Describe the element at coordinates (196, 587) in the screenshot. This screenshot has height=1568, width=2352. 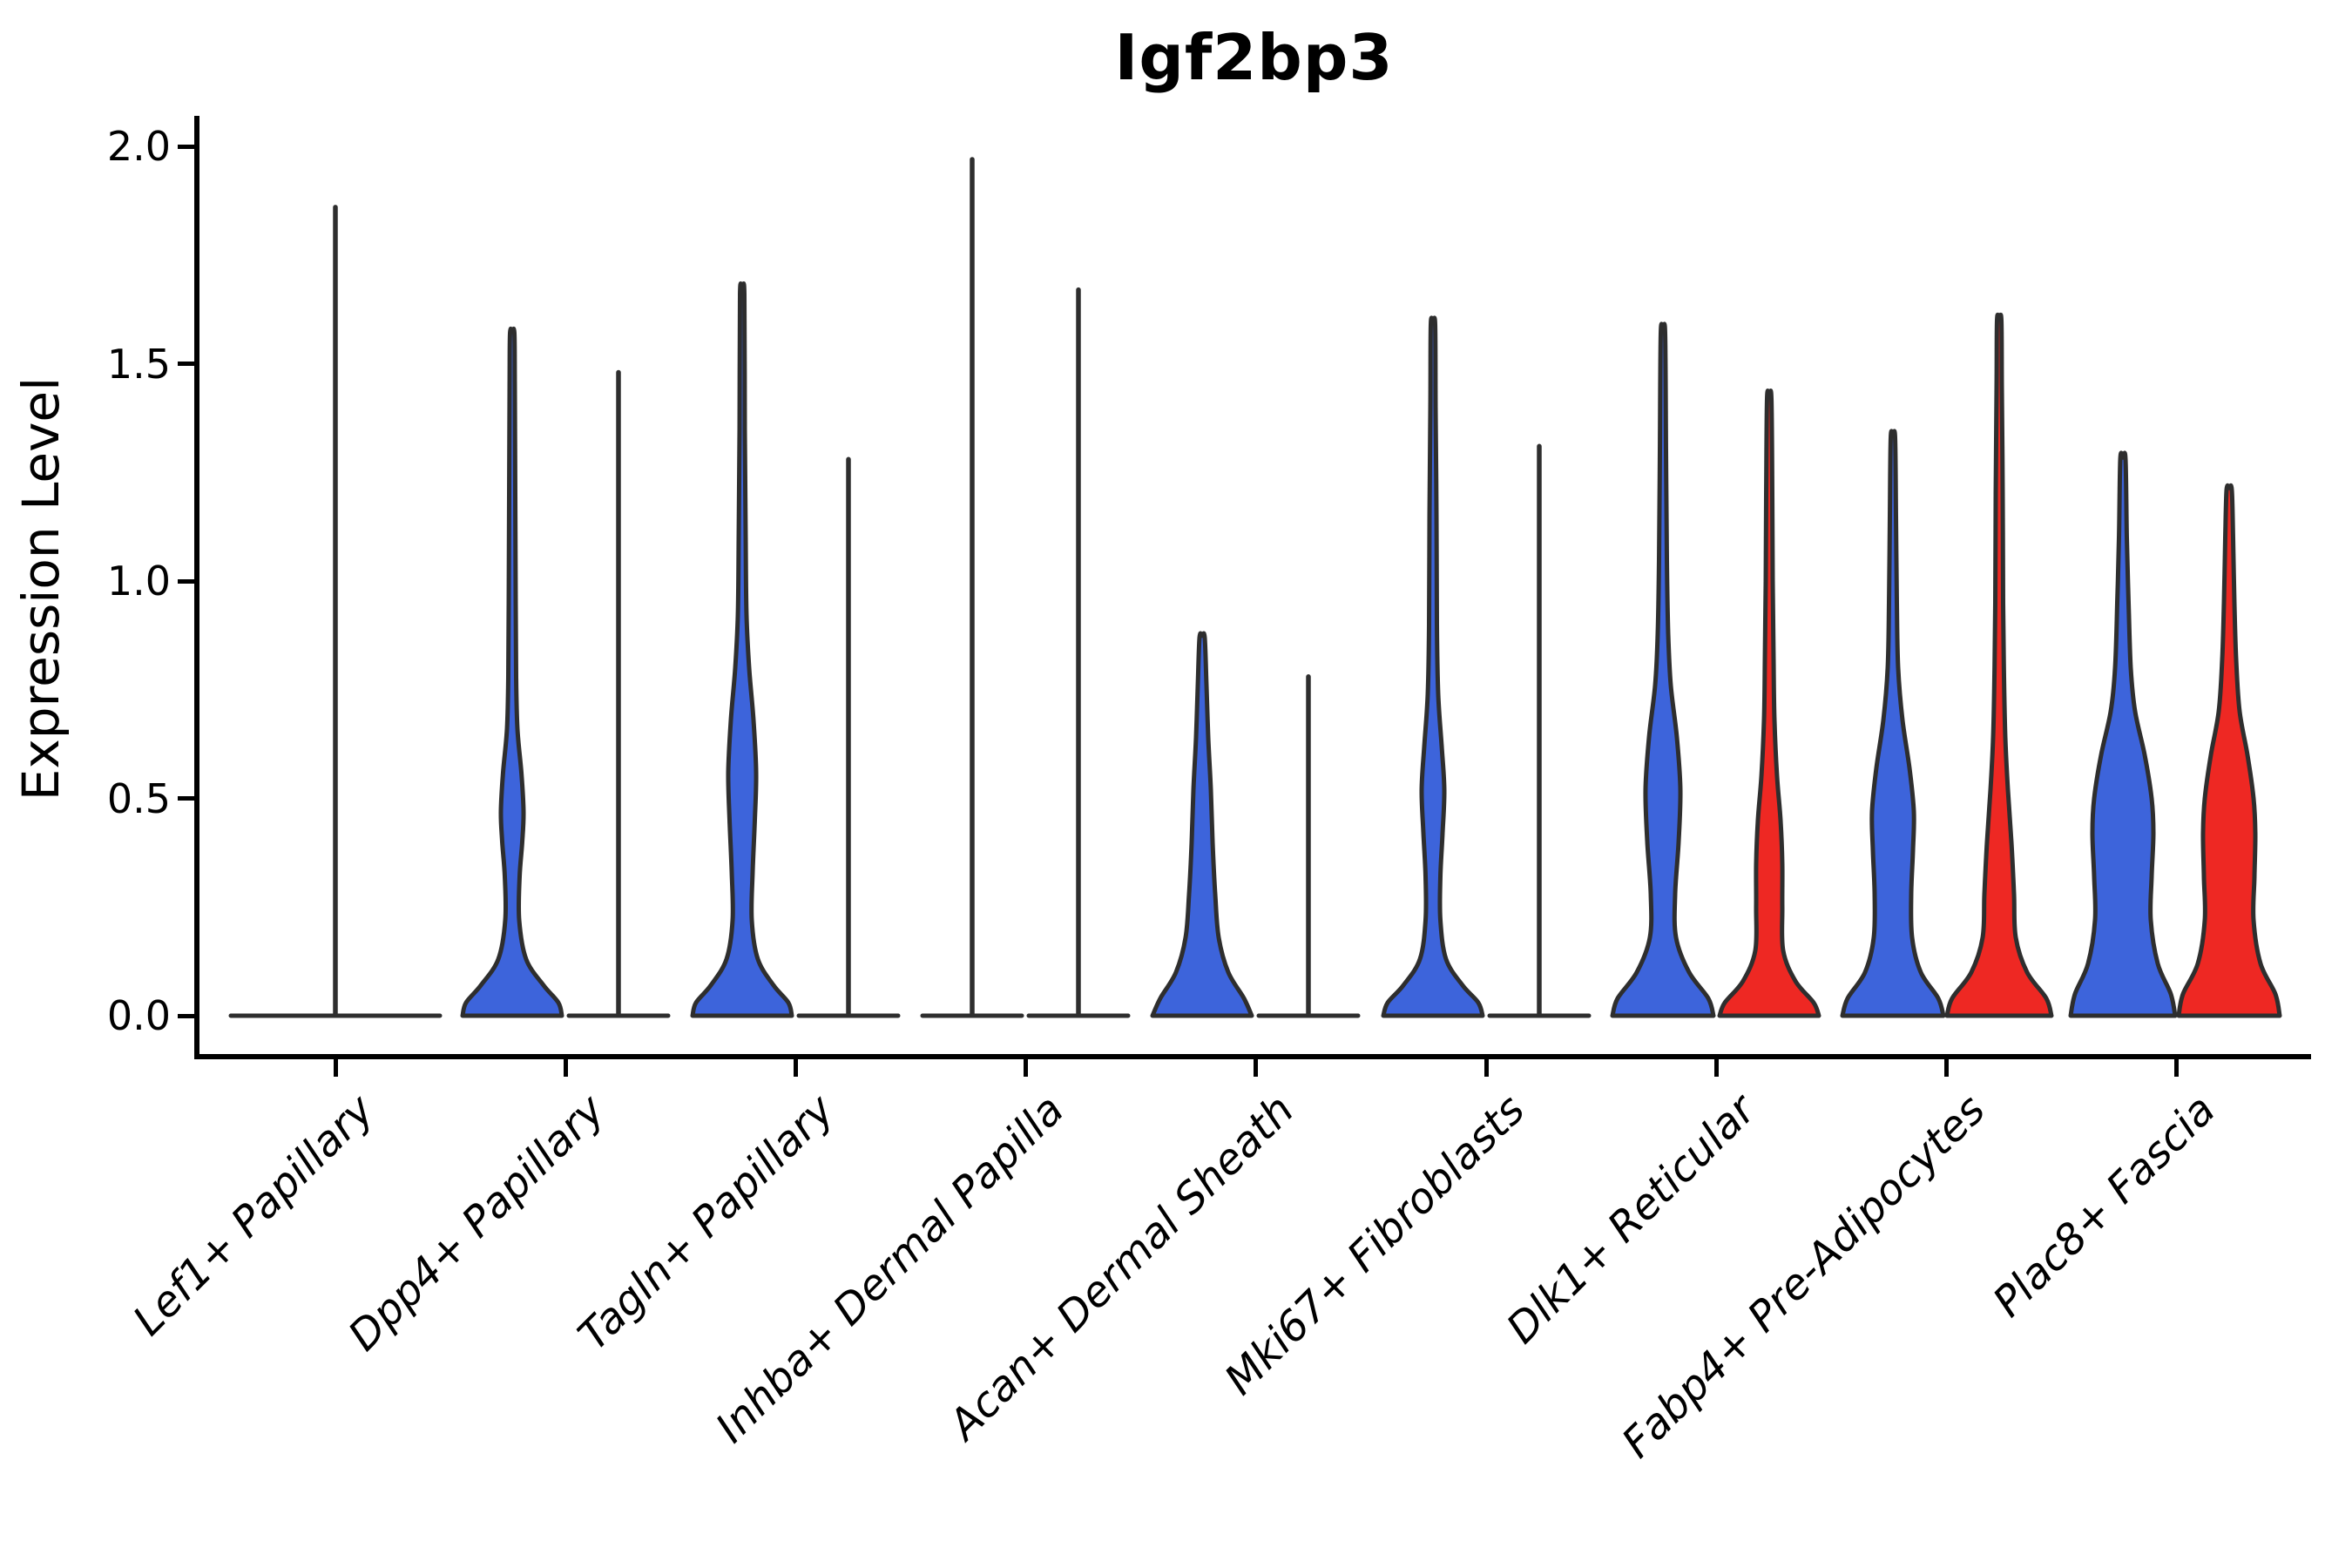
I see `left-spine` at that location.